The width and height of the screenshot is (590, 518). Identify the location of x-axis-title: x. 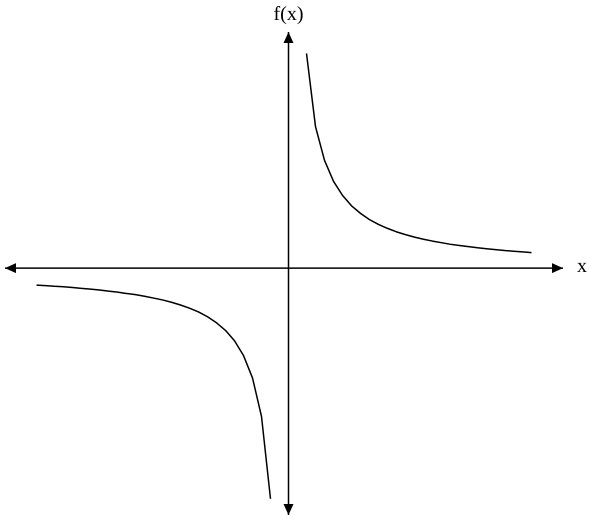
(582, 266).